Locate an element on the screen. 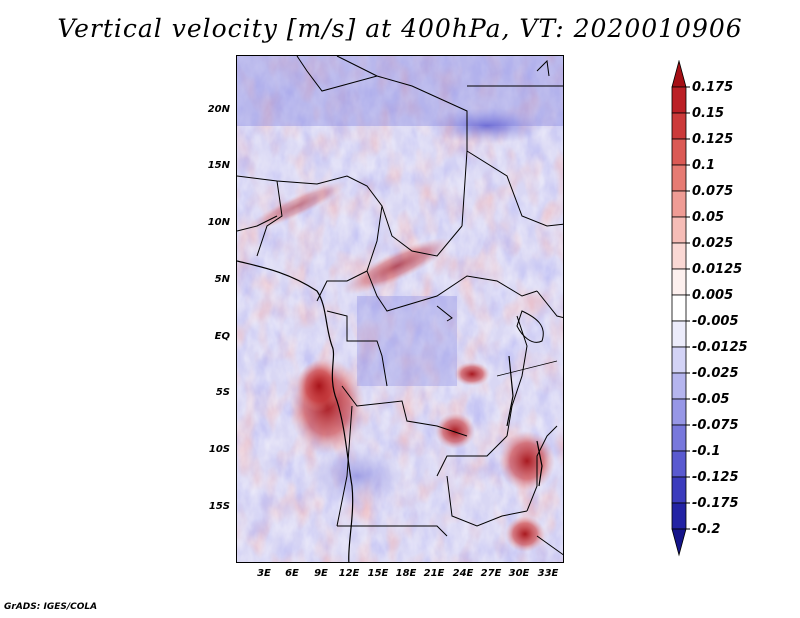 The image size is (800, 618). border-angola-west is located at coordinates (344, 466).